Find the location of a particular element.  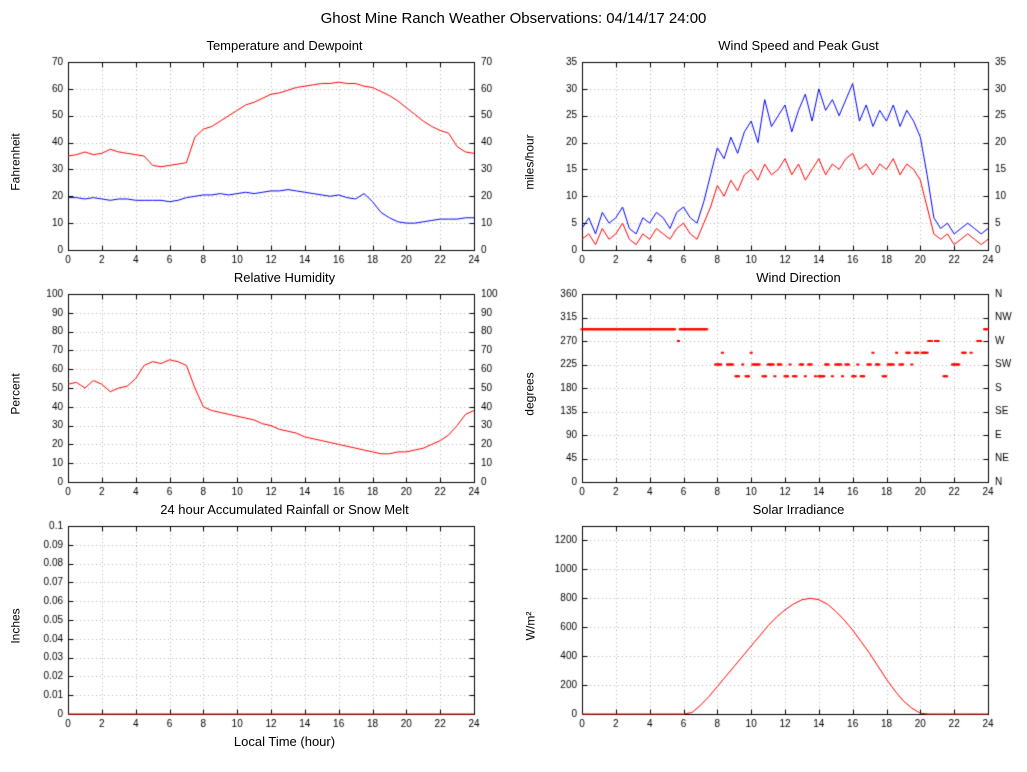

chart-title: Temperature and Dewpoint is located at coordinates (284, 45).